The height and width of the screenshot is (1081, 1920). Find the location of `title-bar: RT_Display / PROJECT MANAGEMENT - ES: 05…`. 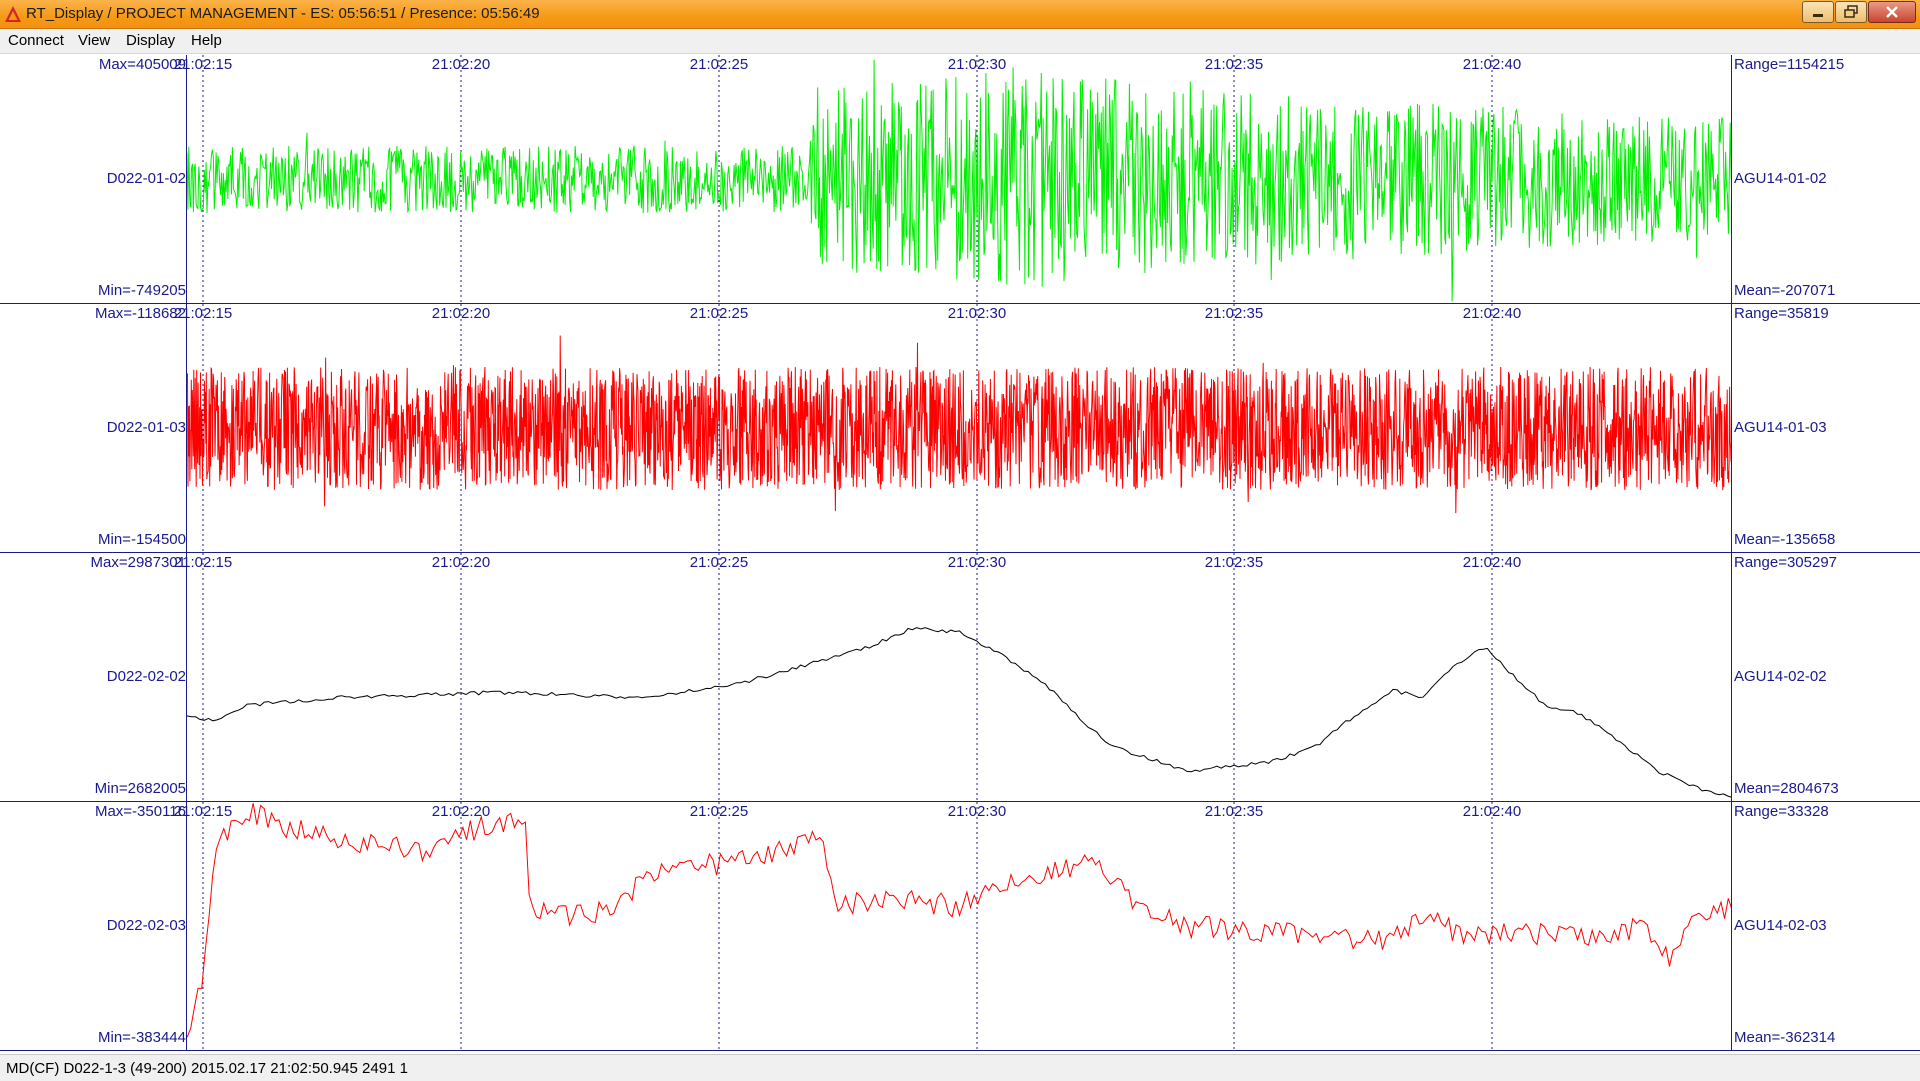

title-bar: RT_Display / PROJECT MANAGEMENT - ES: 05… is located at coordinates (960, 14).